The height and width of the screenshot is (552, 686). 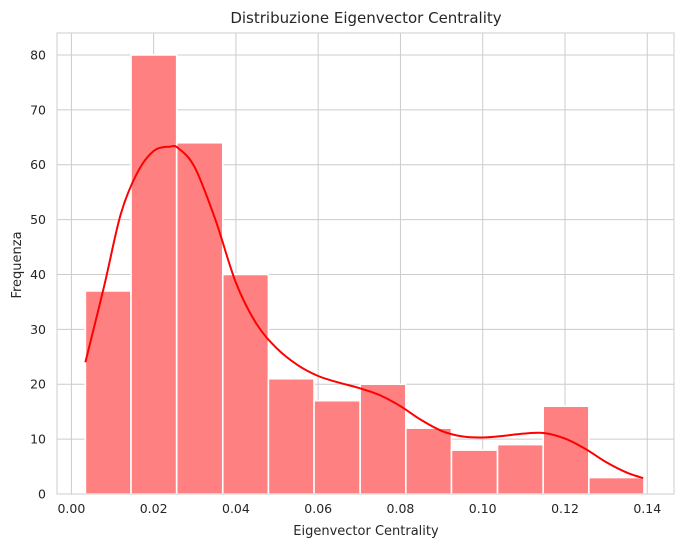 I want to click on y-tick-label: 50, so click(x=38, y=219).